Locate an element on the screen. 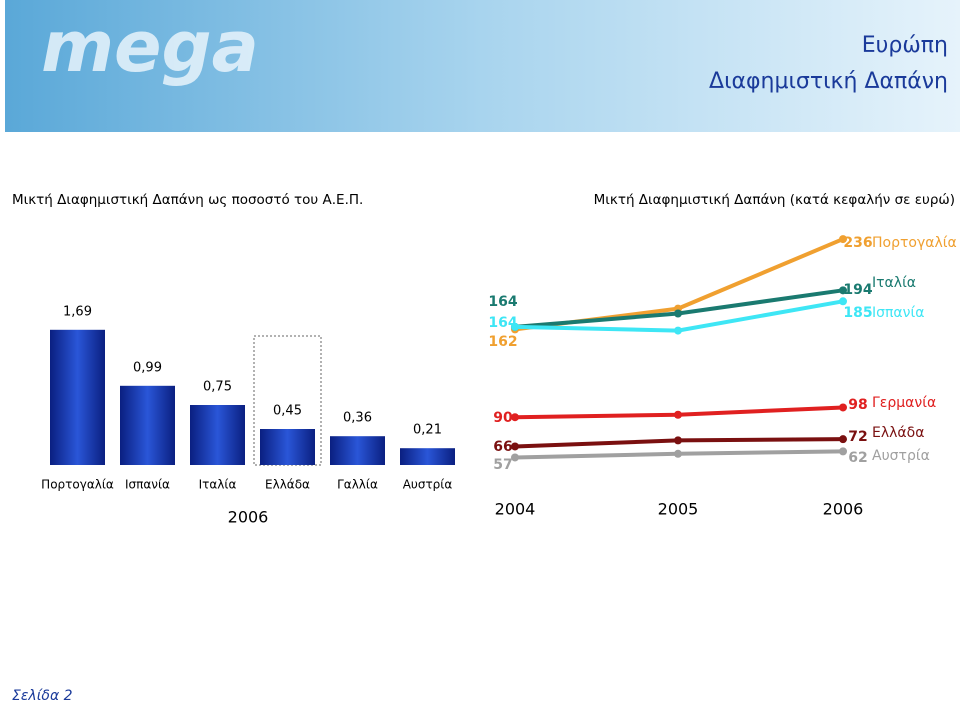 This screenshot has width=960, height=706. value-label: 185 is located at coordinates (857, 313).